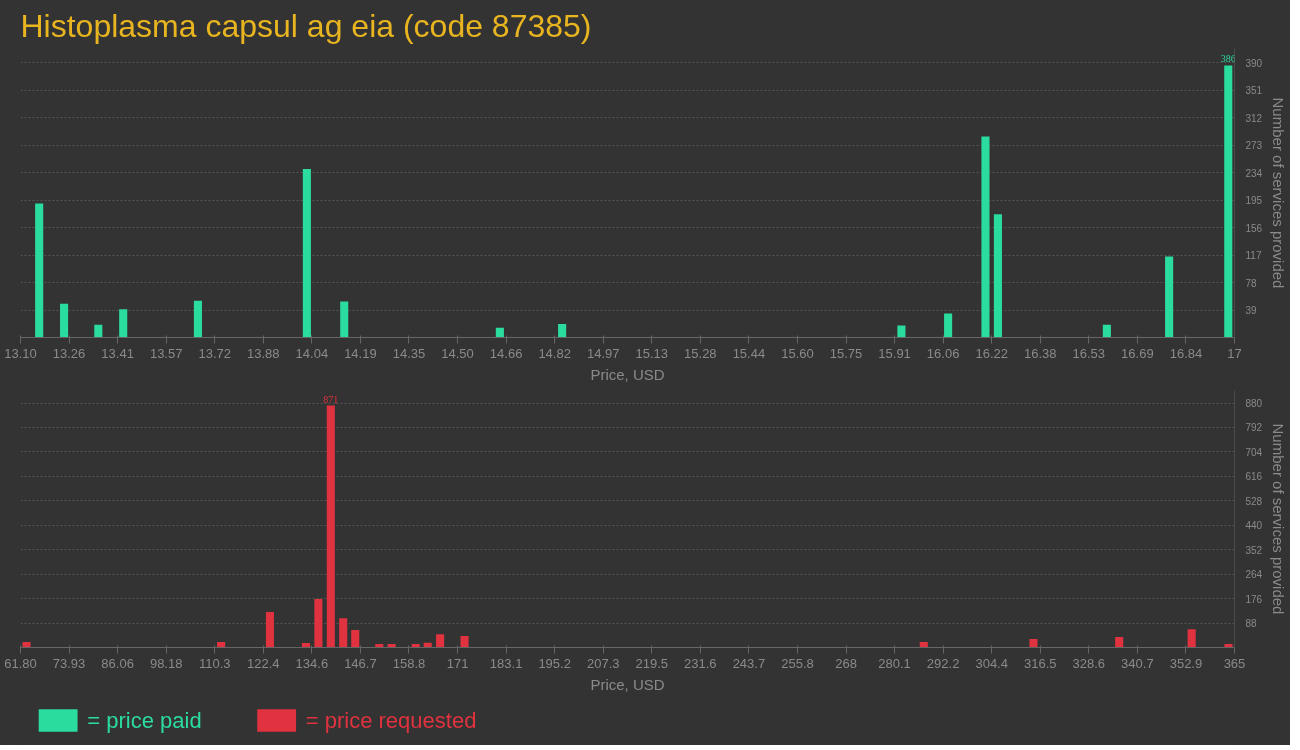 This screenshot has height=750, width=1300. I want to click on x-tick-label: 304.4, so click(991, 663).